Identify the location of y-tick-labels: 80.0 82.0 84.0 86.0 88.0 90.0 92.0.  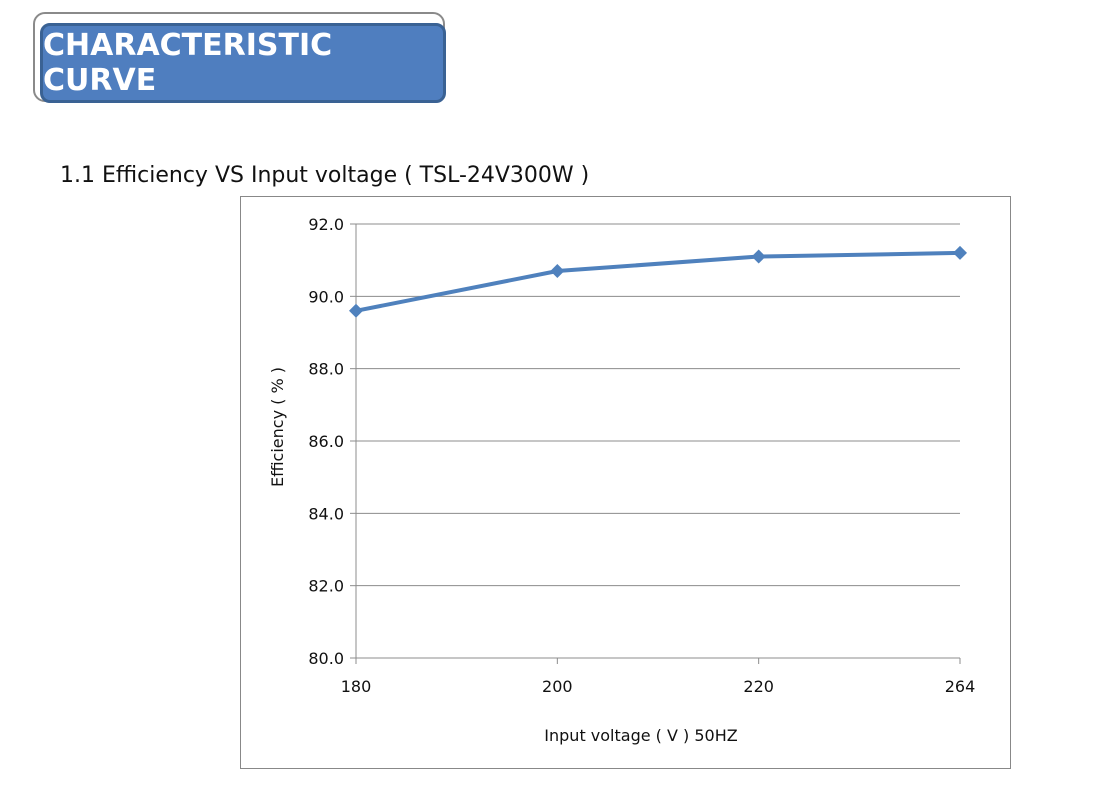
(326, 441).